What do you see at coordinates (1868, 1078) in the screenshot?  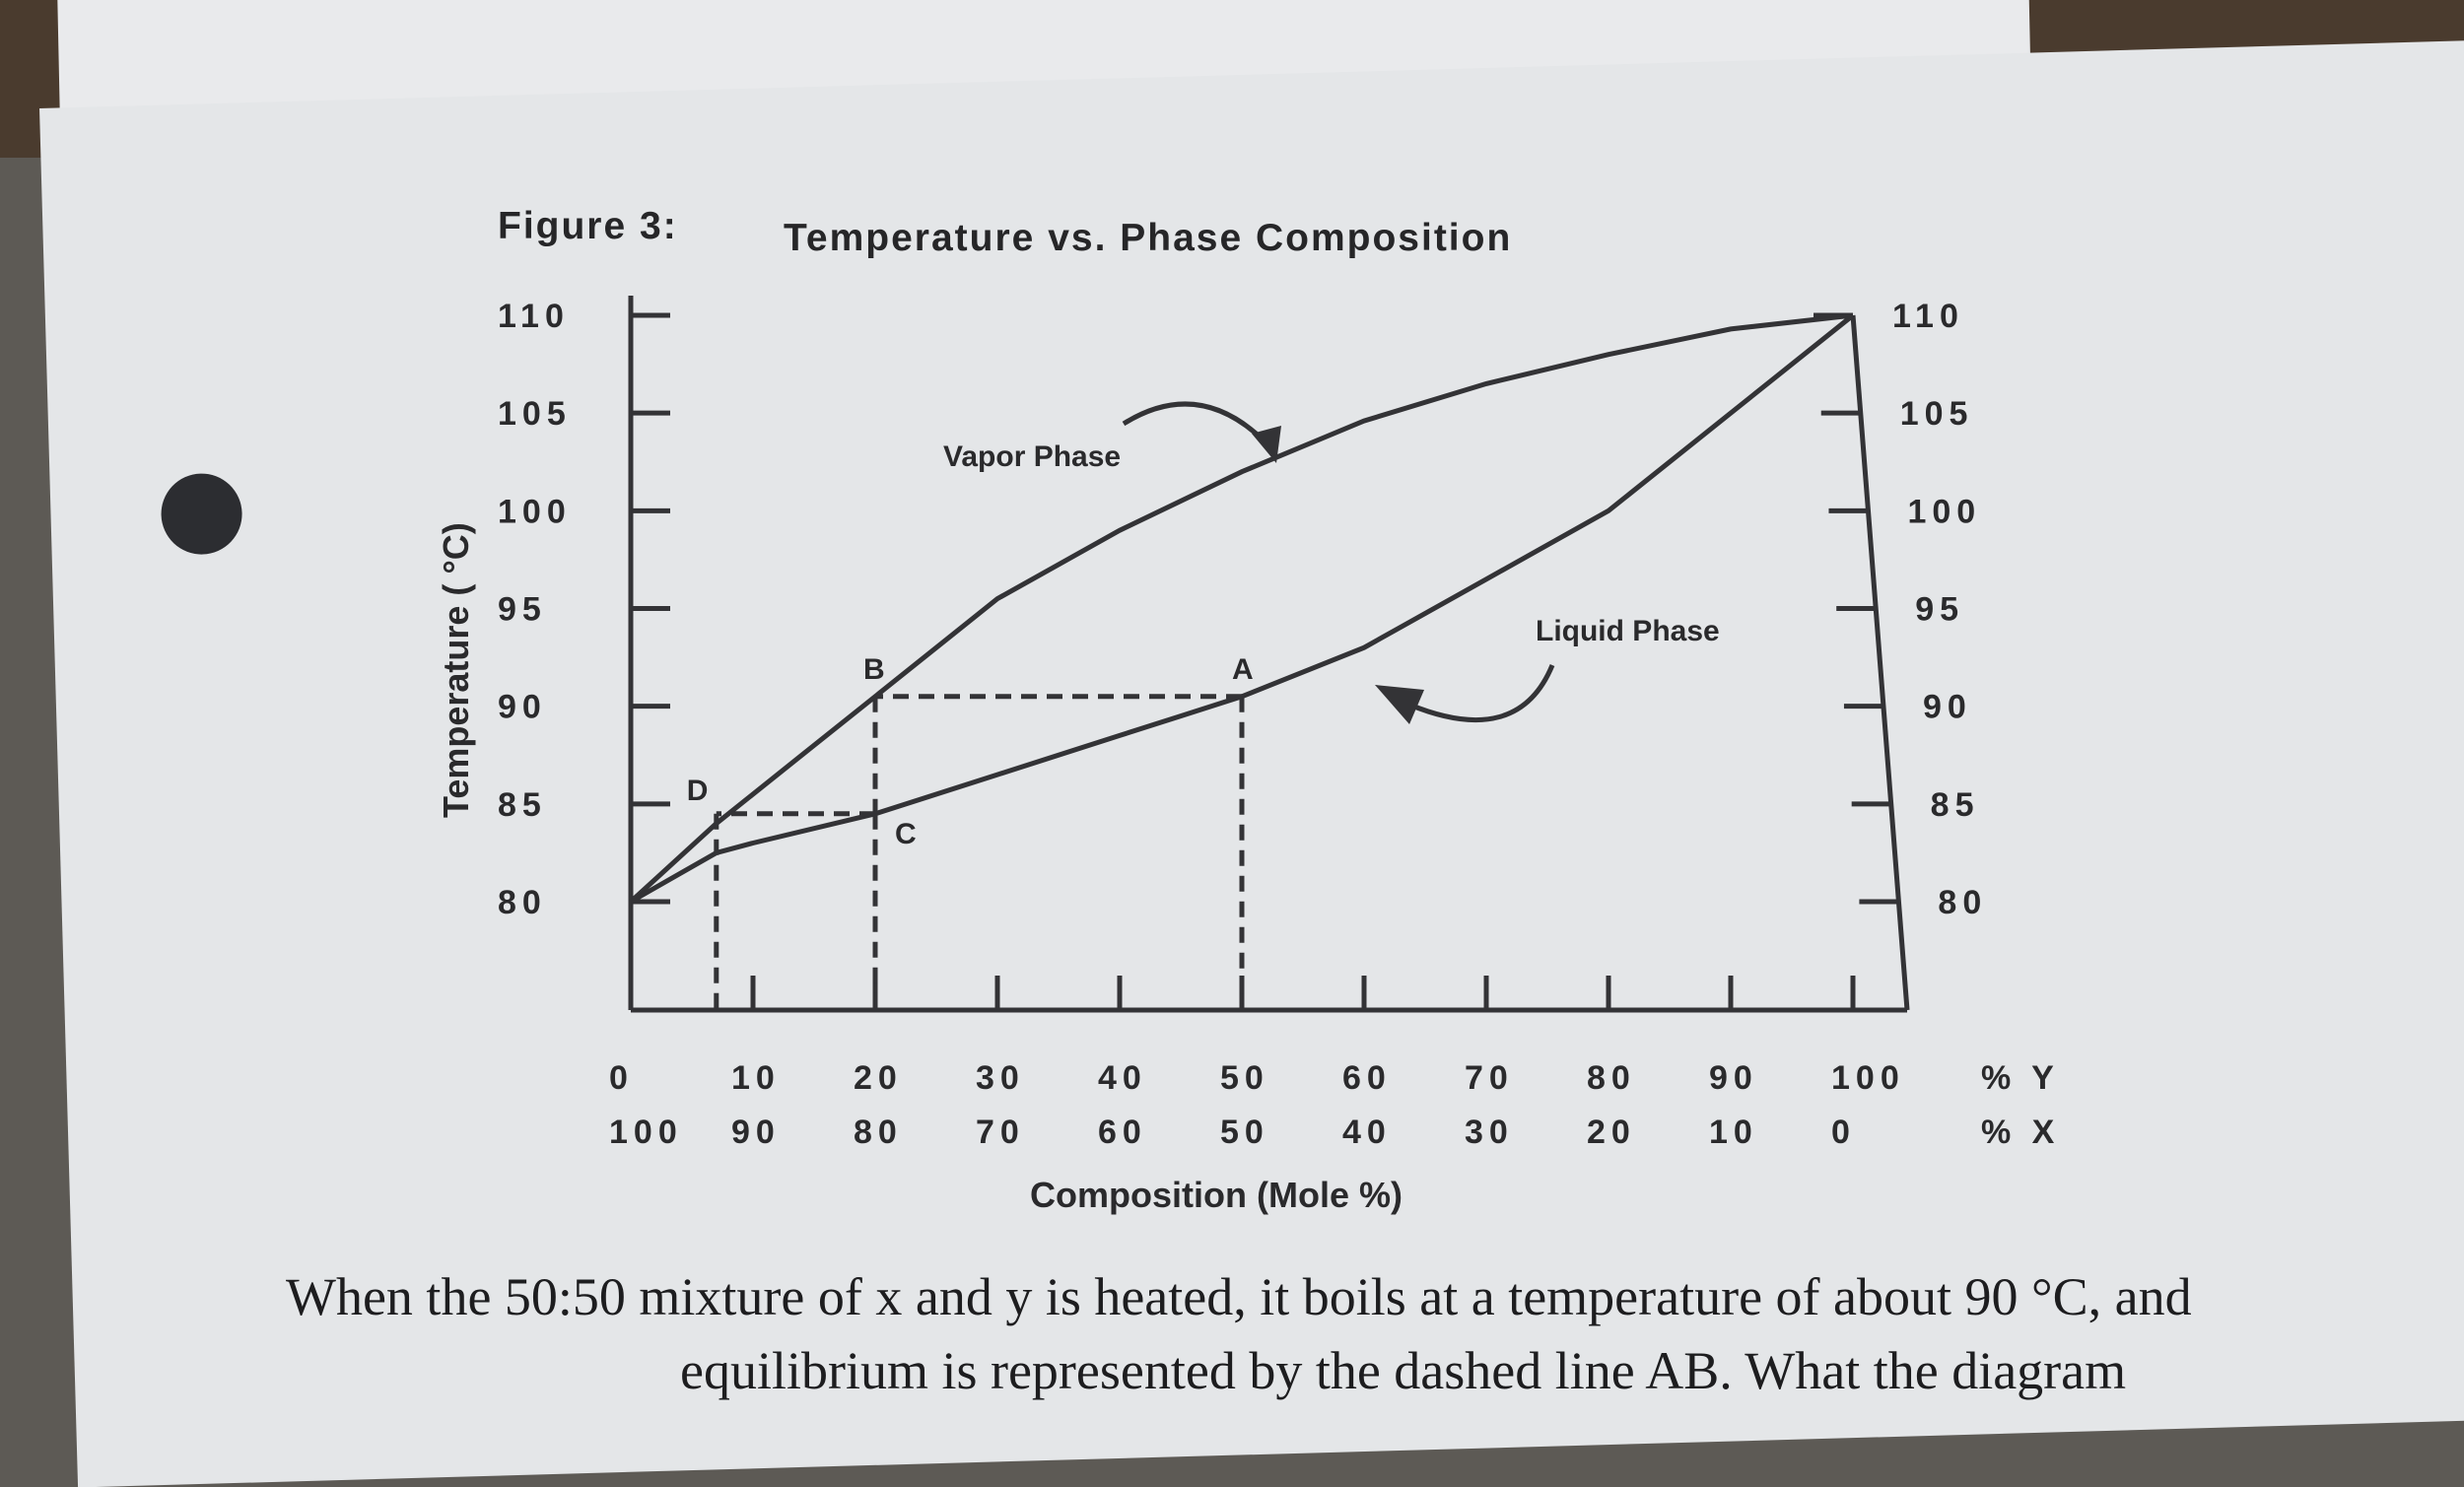 I see `x-tick-label-y: 100` at bounding box center [1868, 1078].